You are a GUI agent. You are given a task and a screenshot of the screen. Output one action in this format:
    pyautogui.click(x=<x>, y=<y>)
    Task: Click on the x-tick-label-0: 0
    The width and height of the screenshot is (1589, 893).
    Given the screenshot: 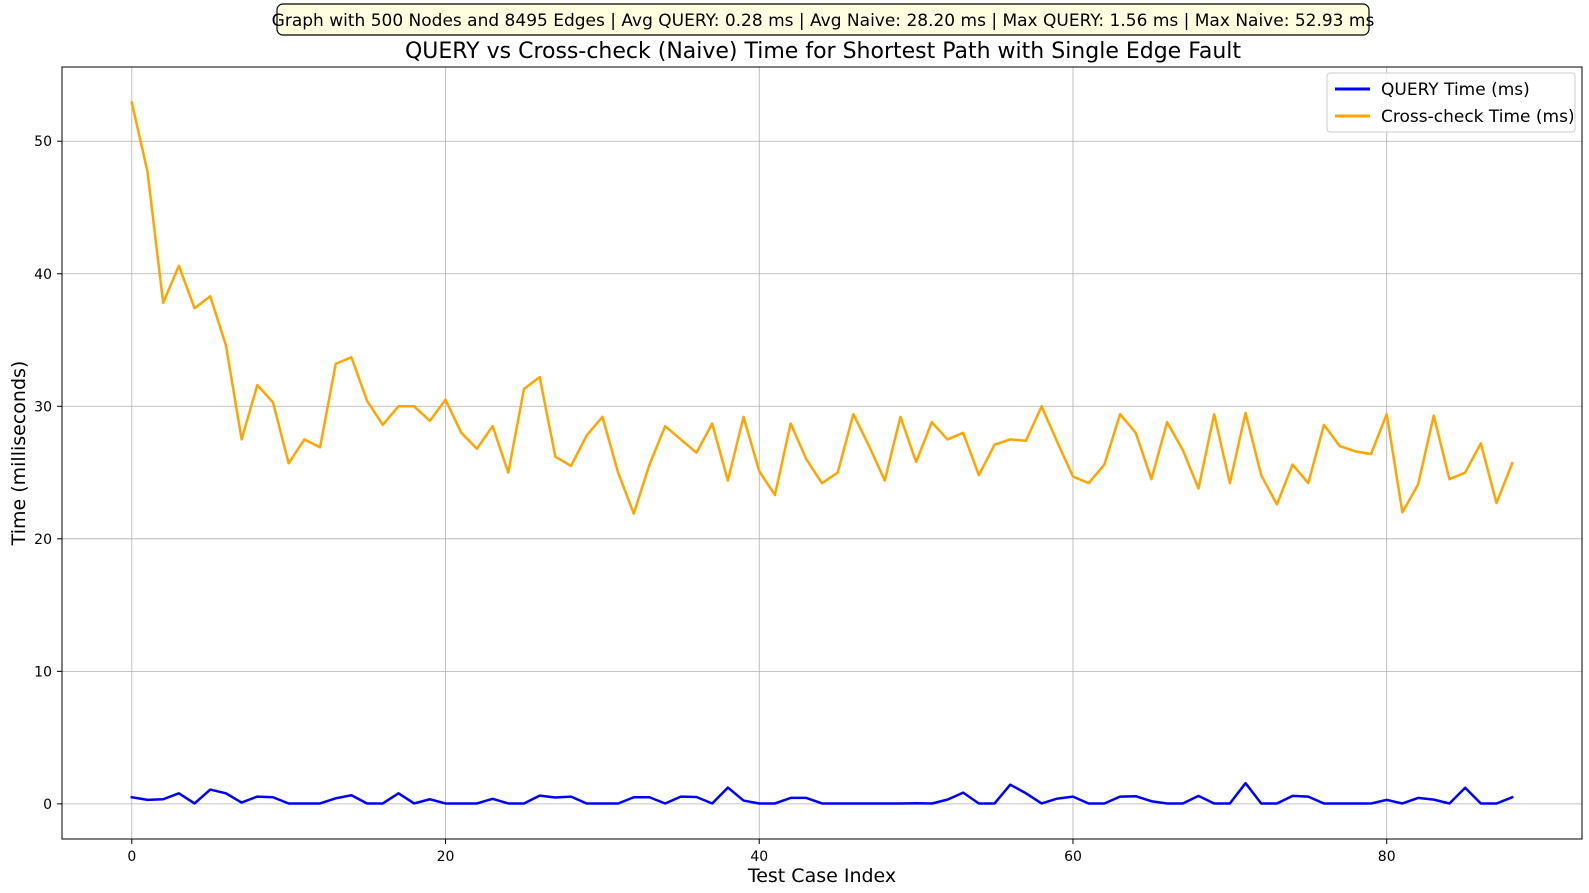 What is the action you would take?
    pyautogui.click(x=131, y=857)
    